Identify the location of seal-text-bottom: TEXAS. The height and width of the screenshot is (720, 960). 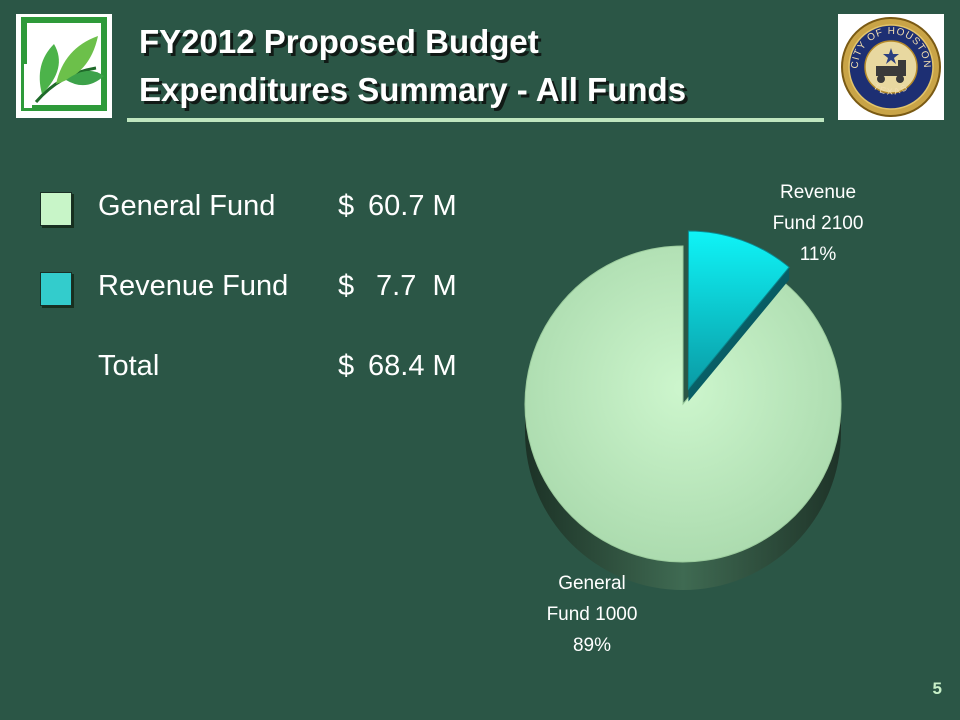
(890, 88).